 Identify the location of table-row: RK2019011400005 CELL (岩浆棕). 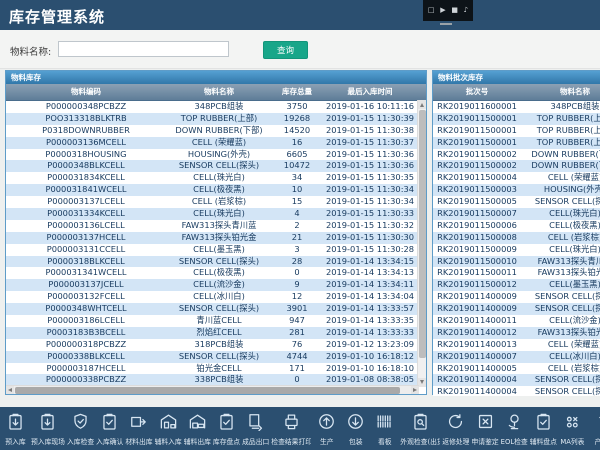
(516, 368).